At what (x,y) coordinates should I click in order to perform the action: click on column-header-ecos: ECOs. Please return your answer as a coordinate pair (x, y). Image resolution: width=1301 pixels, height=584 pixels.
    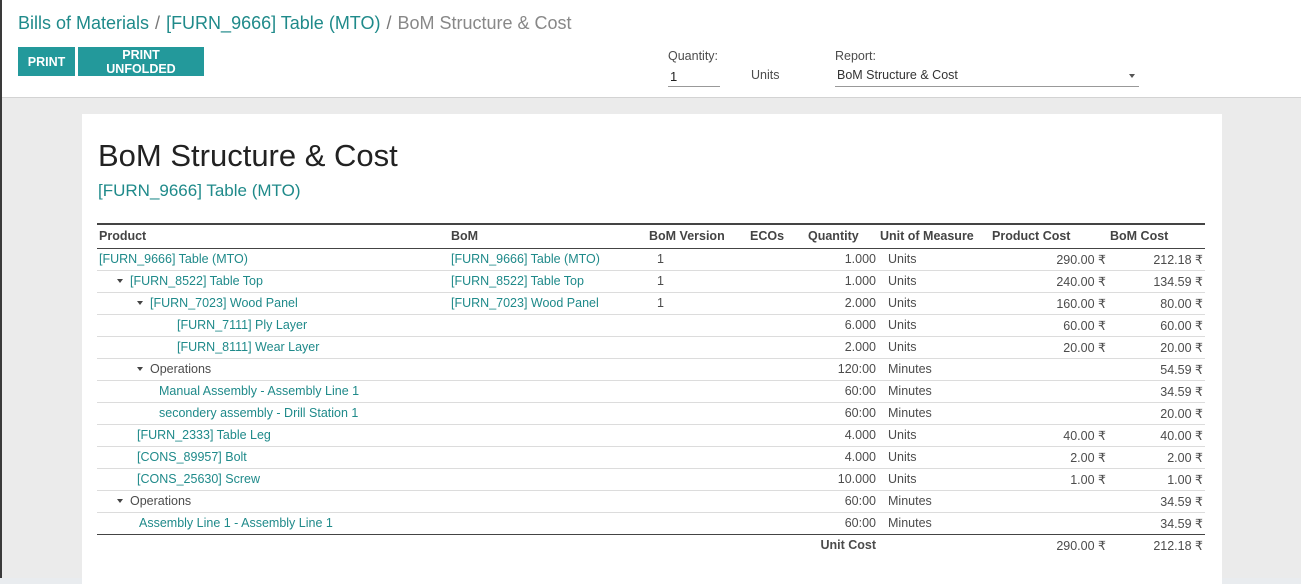
    Looking at the image, I should click on (777, 236).